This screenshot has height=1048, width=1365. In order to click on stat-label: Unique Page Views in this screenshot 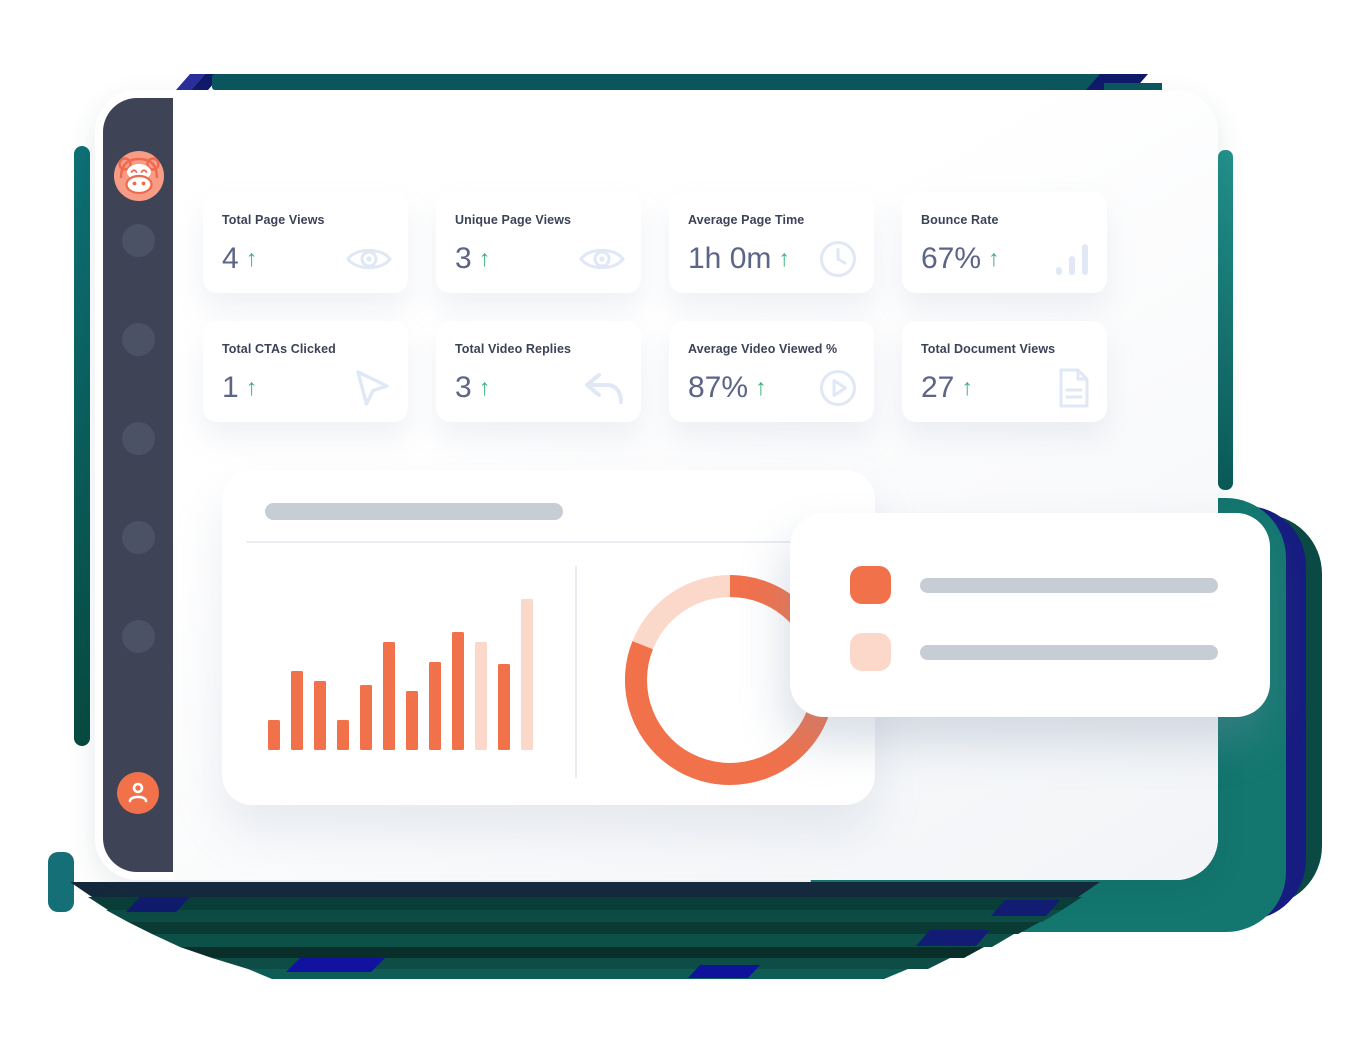, I will do `click(513, 220)`.